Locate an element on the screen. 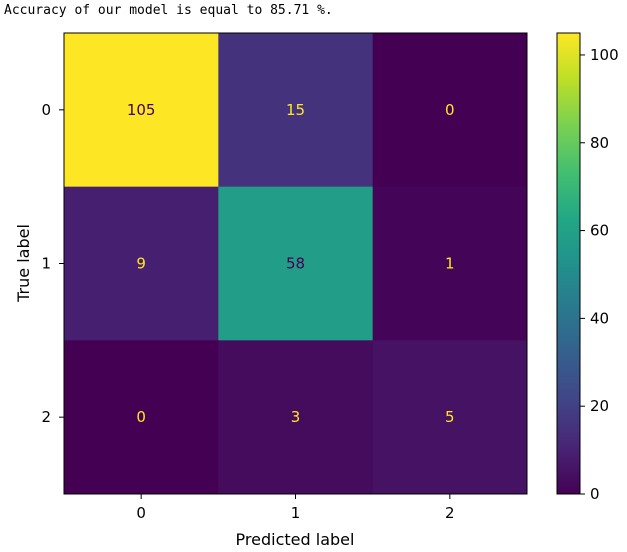 Image resolution: width=627 pixels, height=552 pixels. x-tick-label: 0 is located at coordinates (141, 513).